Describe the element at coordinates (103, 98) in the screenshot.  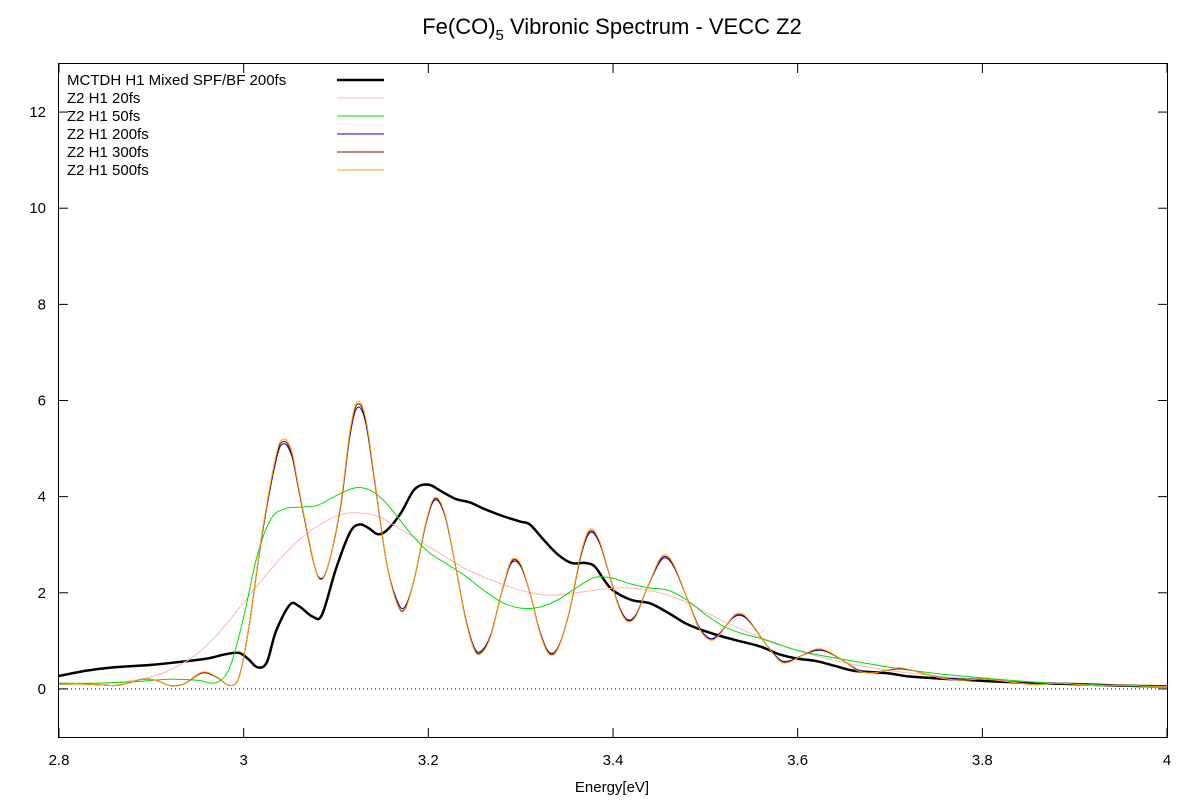
I see `legend-label-z2-h1-20fs: Z2 H1 20fs` at that location.